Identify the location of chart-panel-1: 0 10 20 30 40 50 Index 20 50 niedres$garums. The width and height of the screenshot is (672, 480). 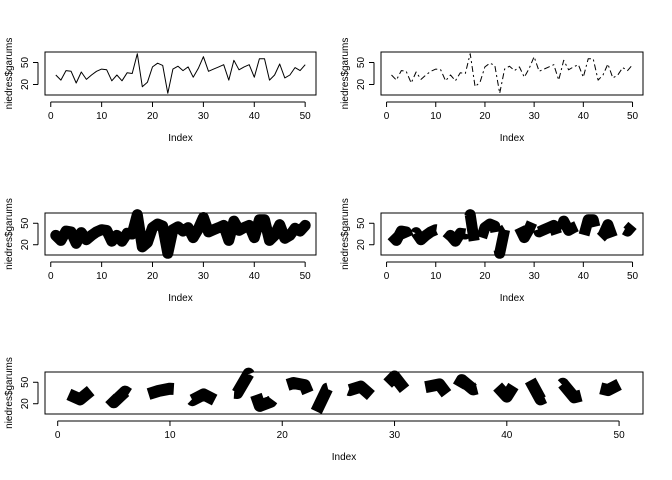
(160, 91).